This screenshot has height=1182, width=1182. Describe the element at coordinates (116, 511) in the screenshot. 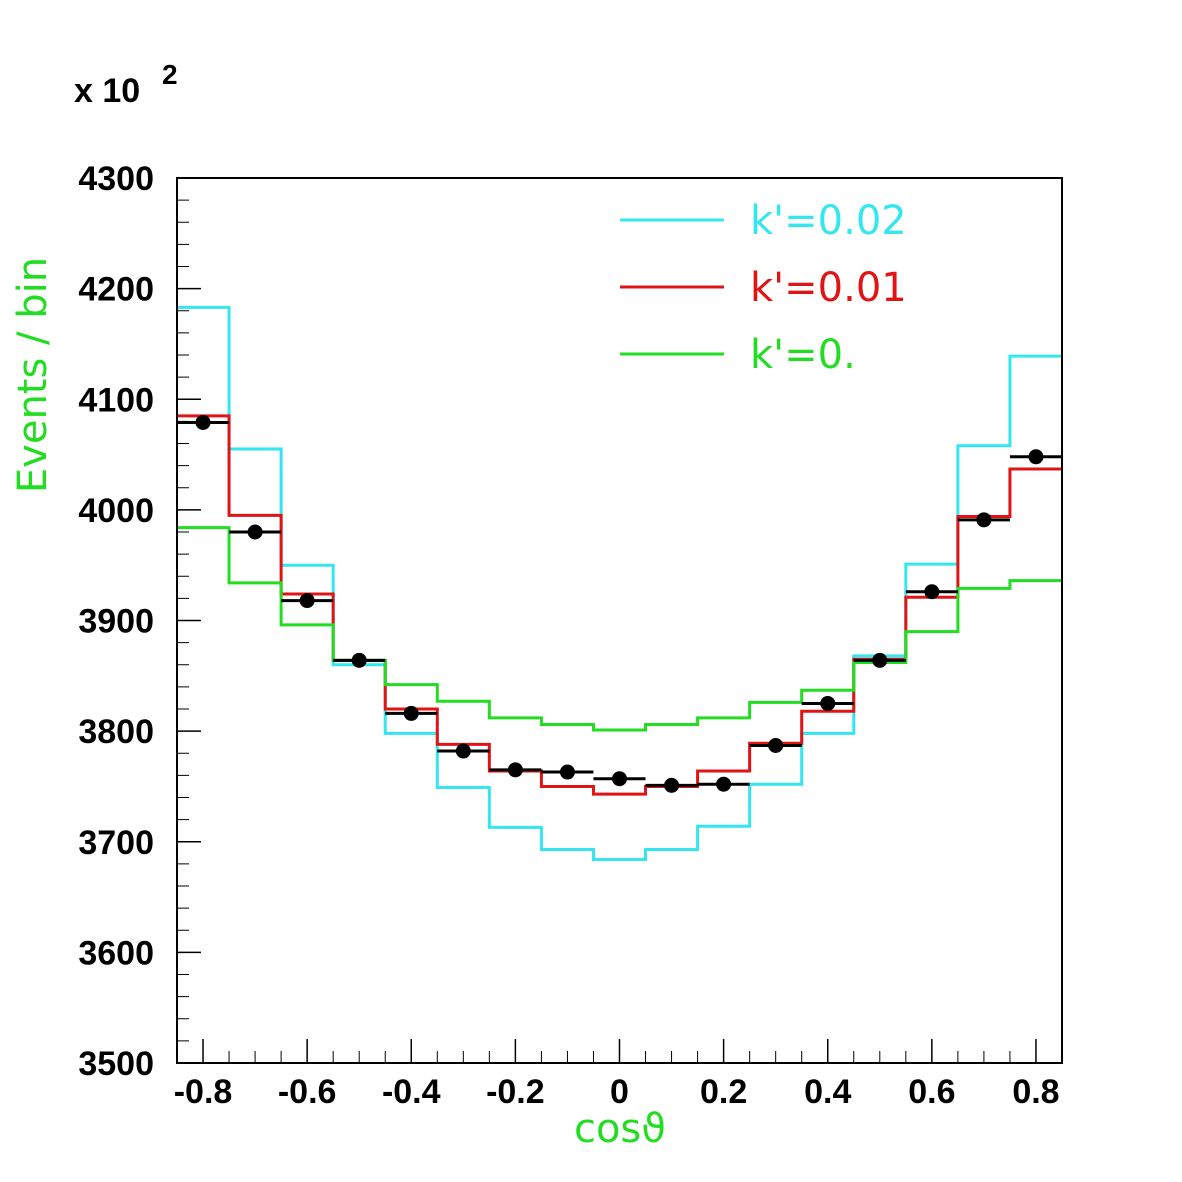

I see `y-tick-label: 4000` at that location.